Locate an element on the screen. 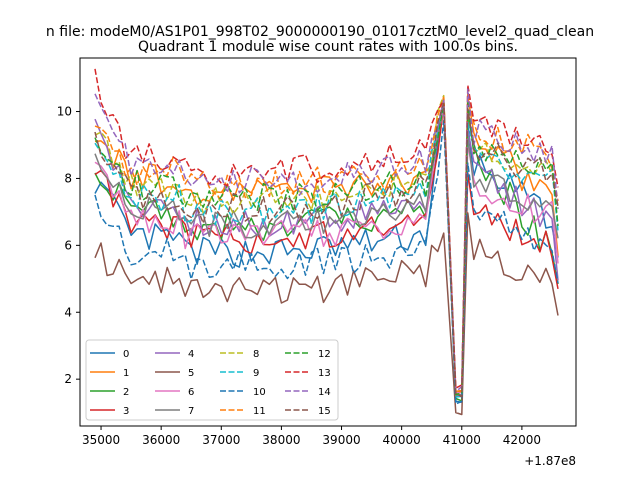  x-tick-label: 37000 is located at coordinates (221, 440).